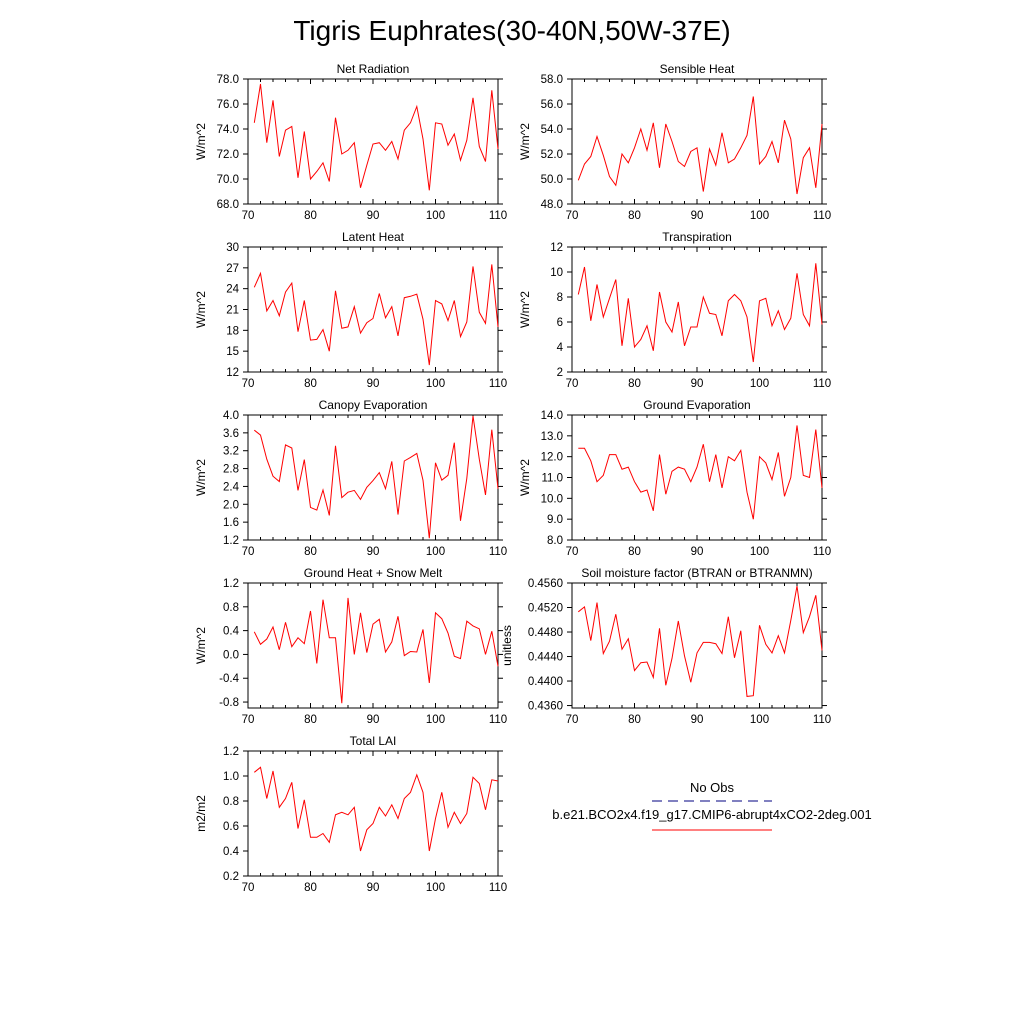 The width and height of the screenshot is (1024, 1024). What do you see at coordinates (545, 707) in the screenshot?
I see `y-tick-label: 0.4360` at bounding box center [545, 707].